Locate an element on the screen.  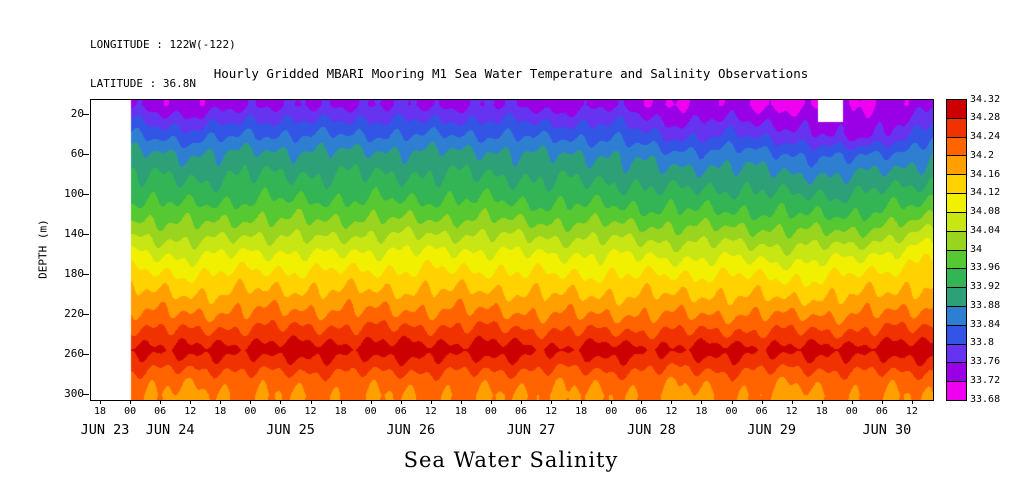
colorbar-tick-label: 33.92 is located at coordinates (985, 286).